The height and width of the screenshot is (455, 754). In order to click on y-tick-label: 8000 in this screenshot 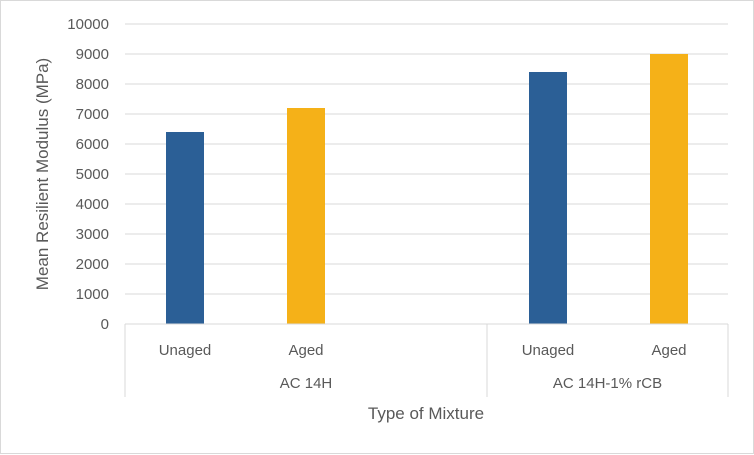, I will do `click(92, 84)`.